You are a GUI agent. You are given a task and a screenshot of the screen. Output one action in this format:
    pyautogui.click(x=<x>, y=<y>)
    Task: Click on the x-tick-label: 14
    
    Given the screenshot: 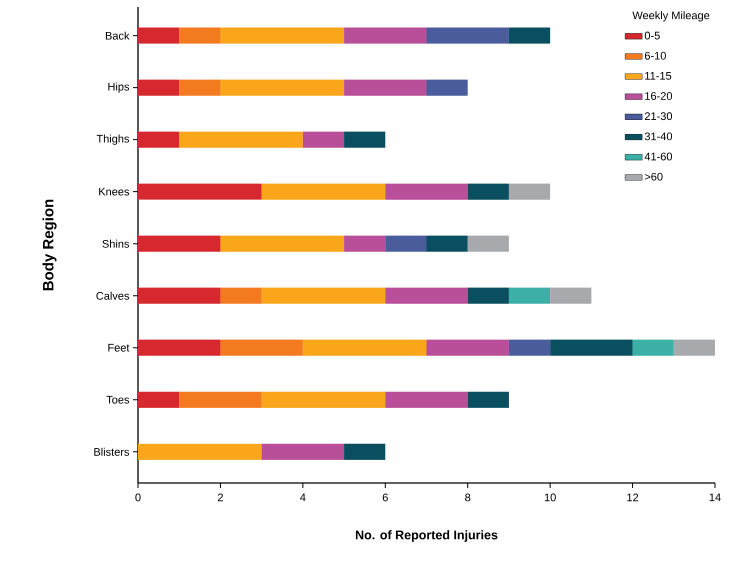 What is the action you would take?
    pyautogui.click(x=715, y=498)
    